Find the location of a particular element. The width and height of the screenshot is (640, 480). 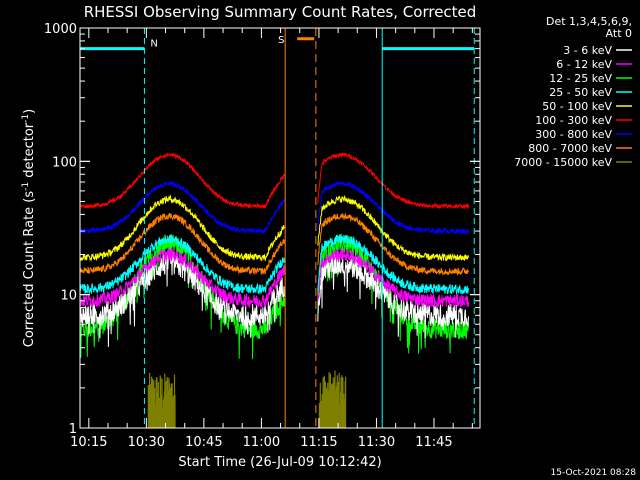

legend-entry-label: 100 - 300 keV is located at coordinates (573, 120).